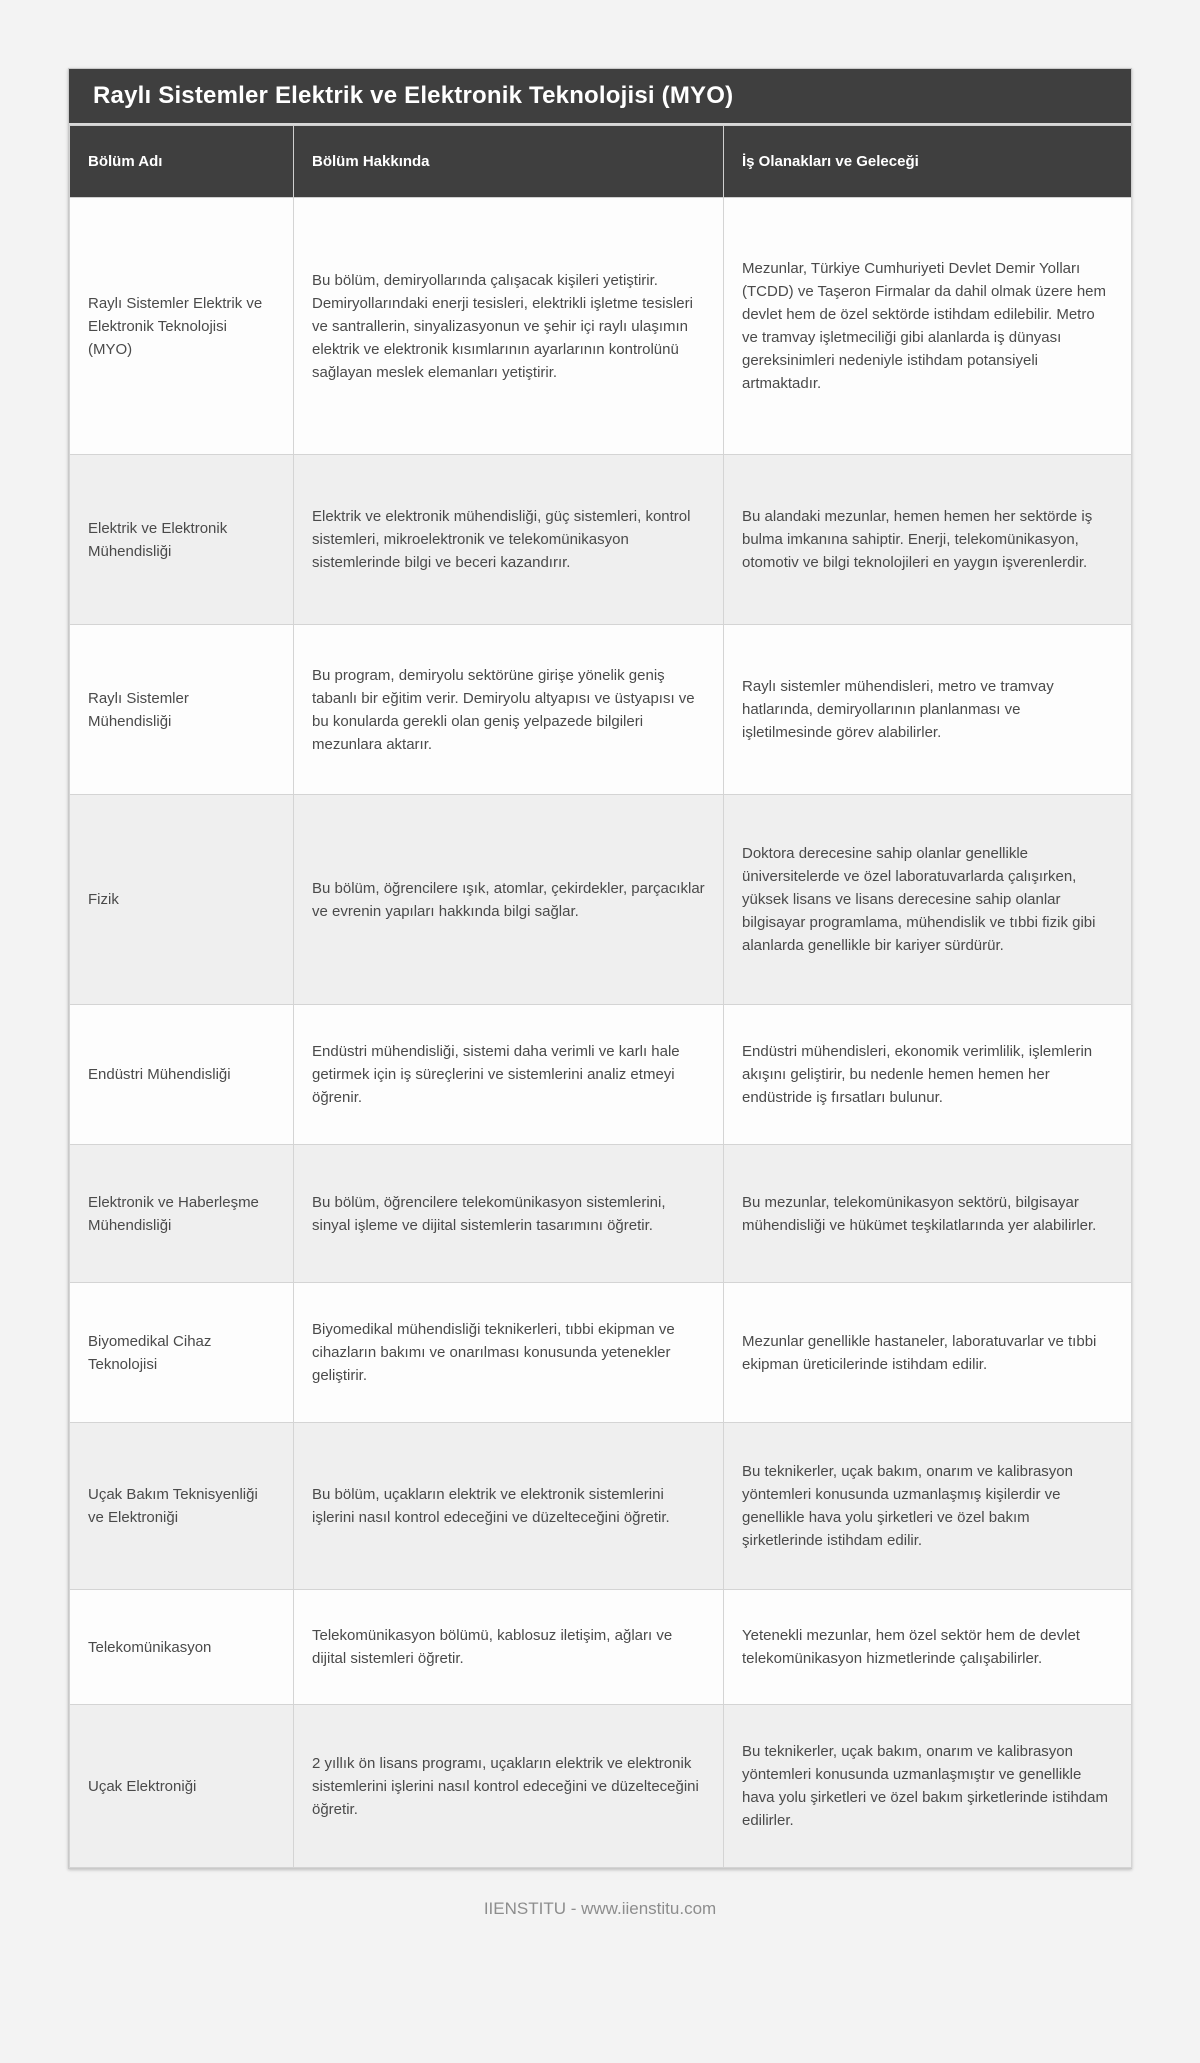  I want to click on department-name-cell: Elektrik ve Elektronik Mühendisliği, so click(181, 539).